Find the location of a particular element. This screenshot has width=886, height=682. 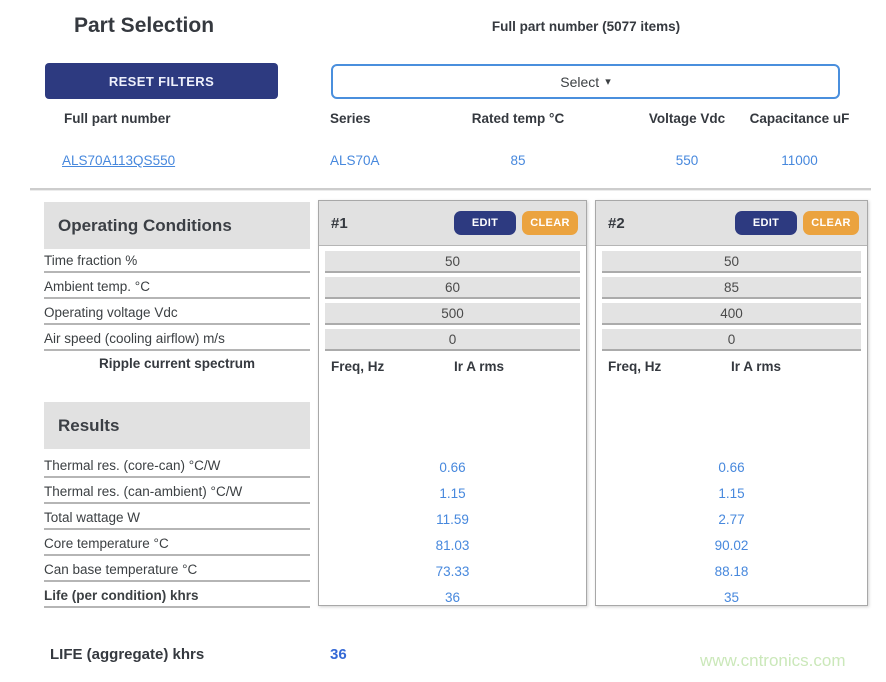

page-title: Part Selection is located at coordinates (144, 25).